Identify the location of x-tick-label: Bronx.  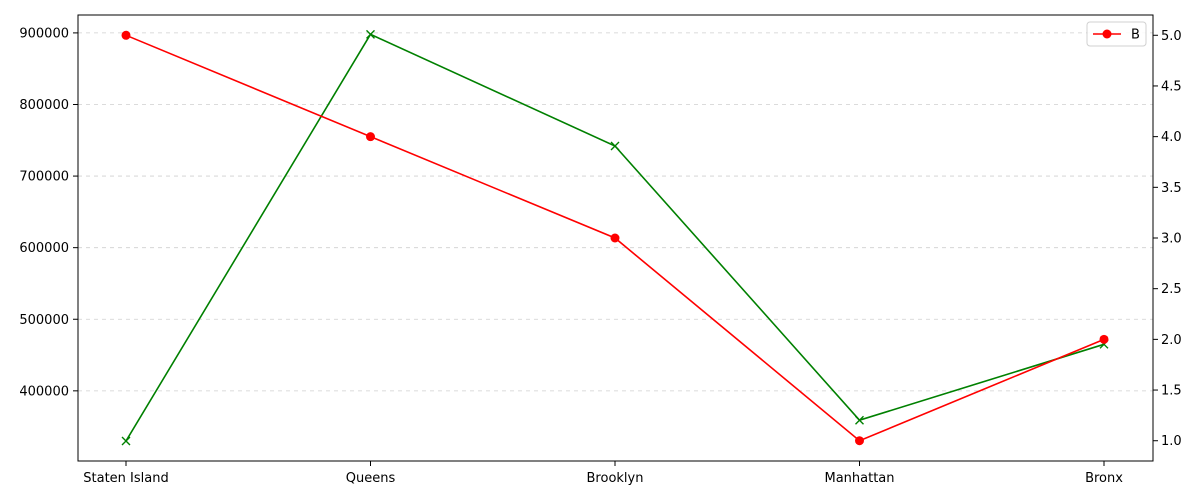
(1104, 478).